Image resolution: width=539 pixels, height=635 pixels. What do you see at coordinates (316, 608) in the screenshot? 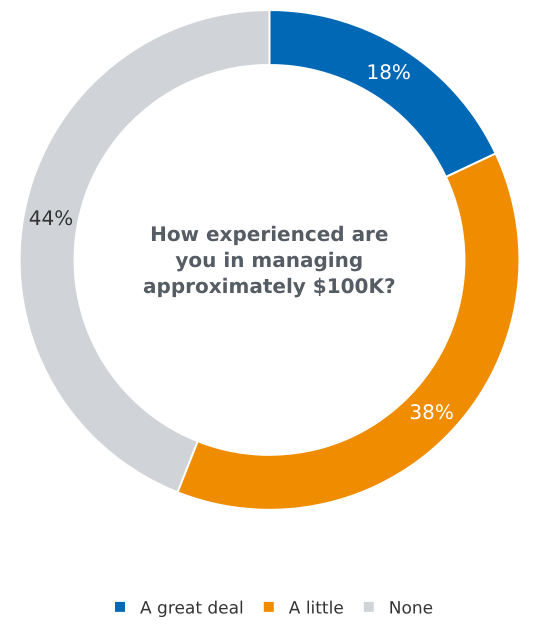
I see `legend-label: A little` at bounding box center [316, 608].